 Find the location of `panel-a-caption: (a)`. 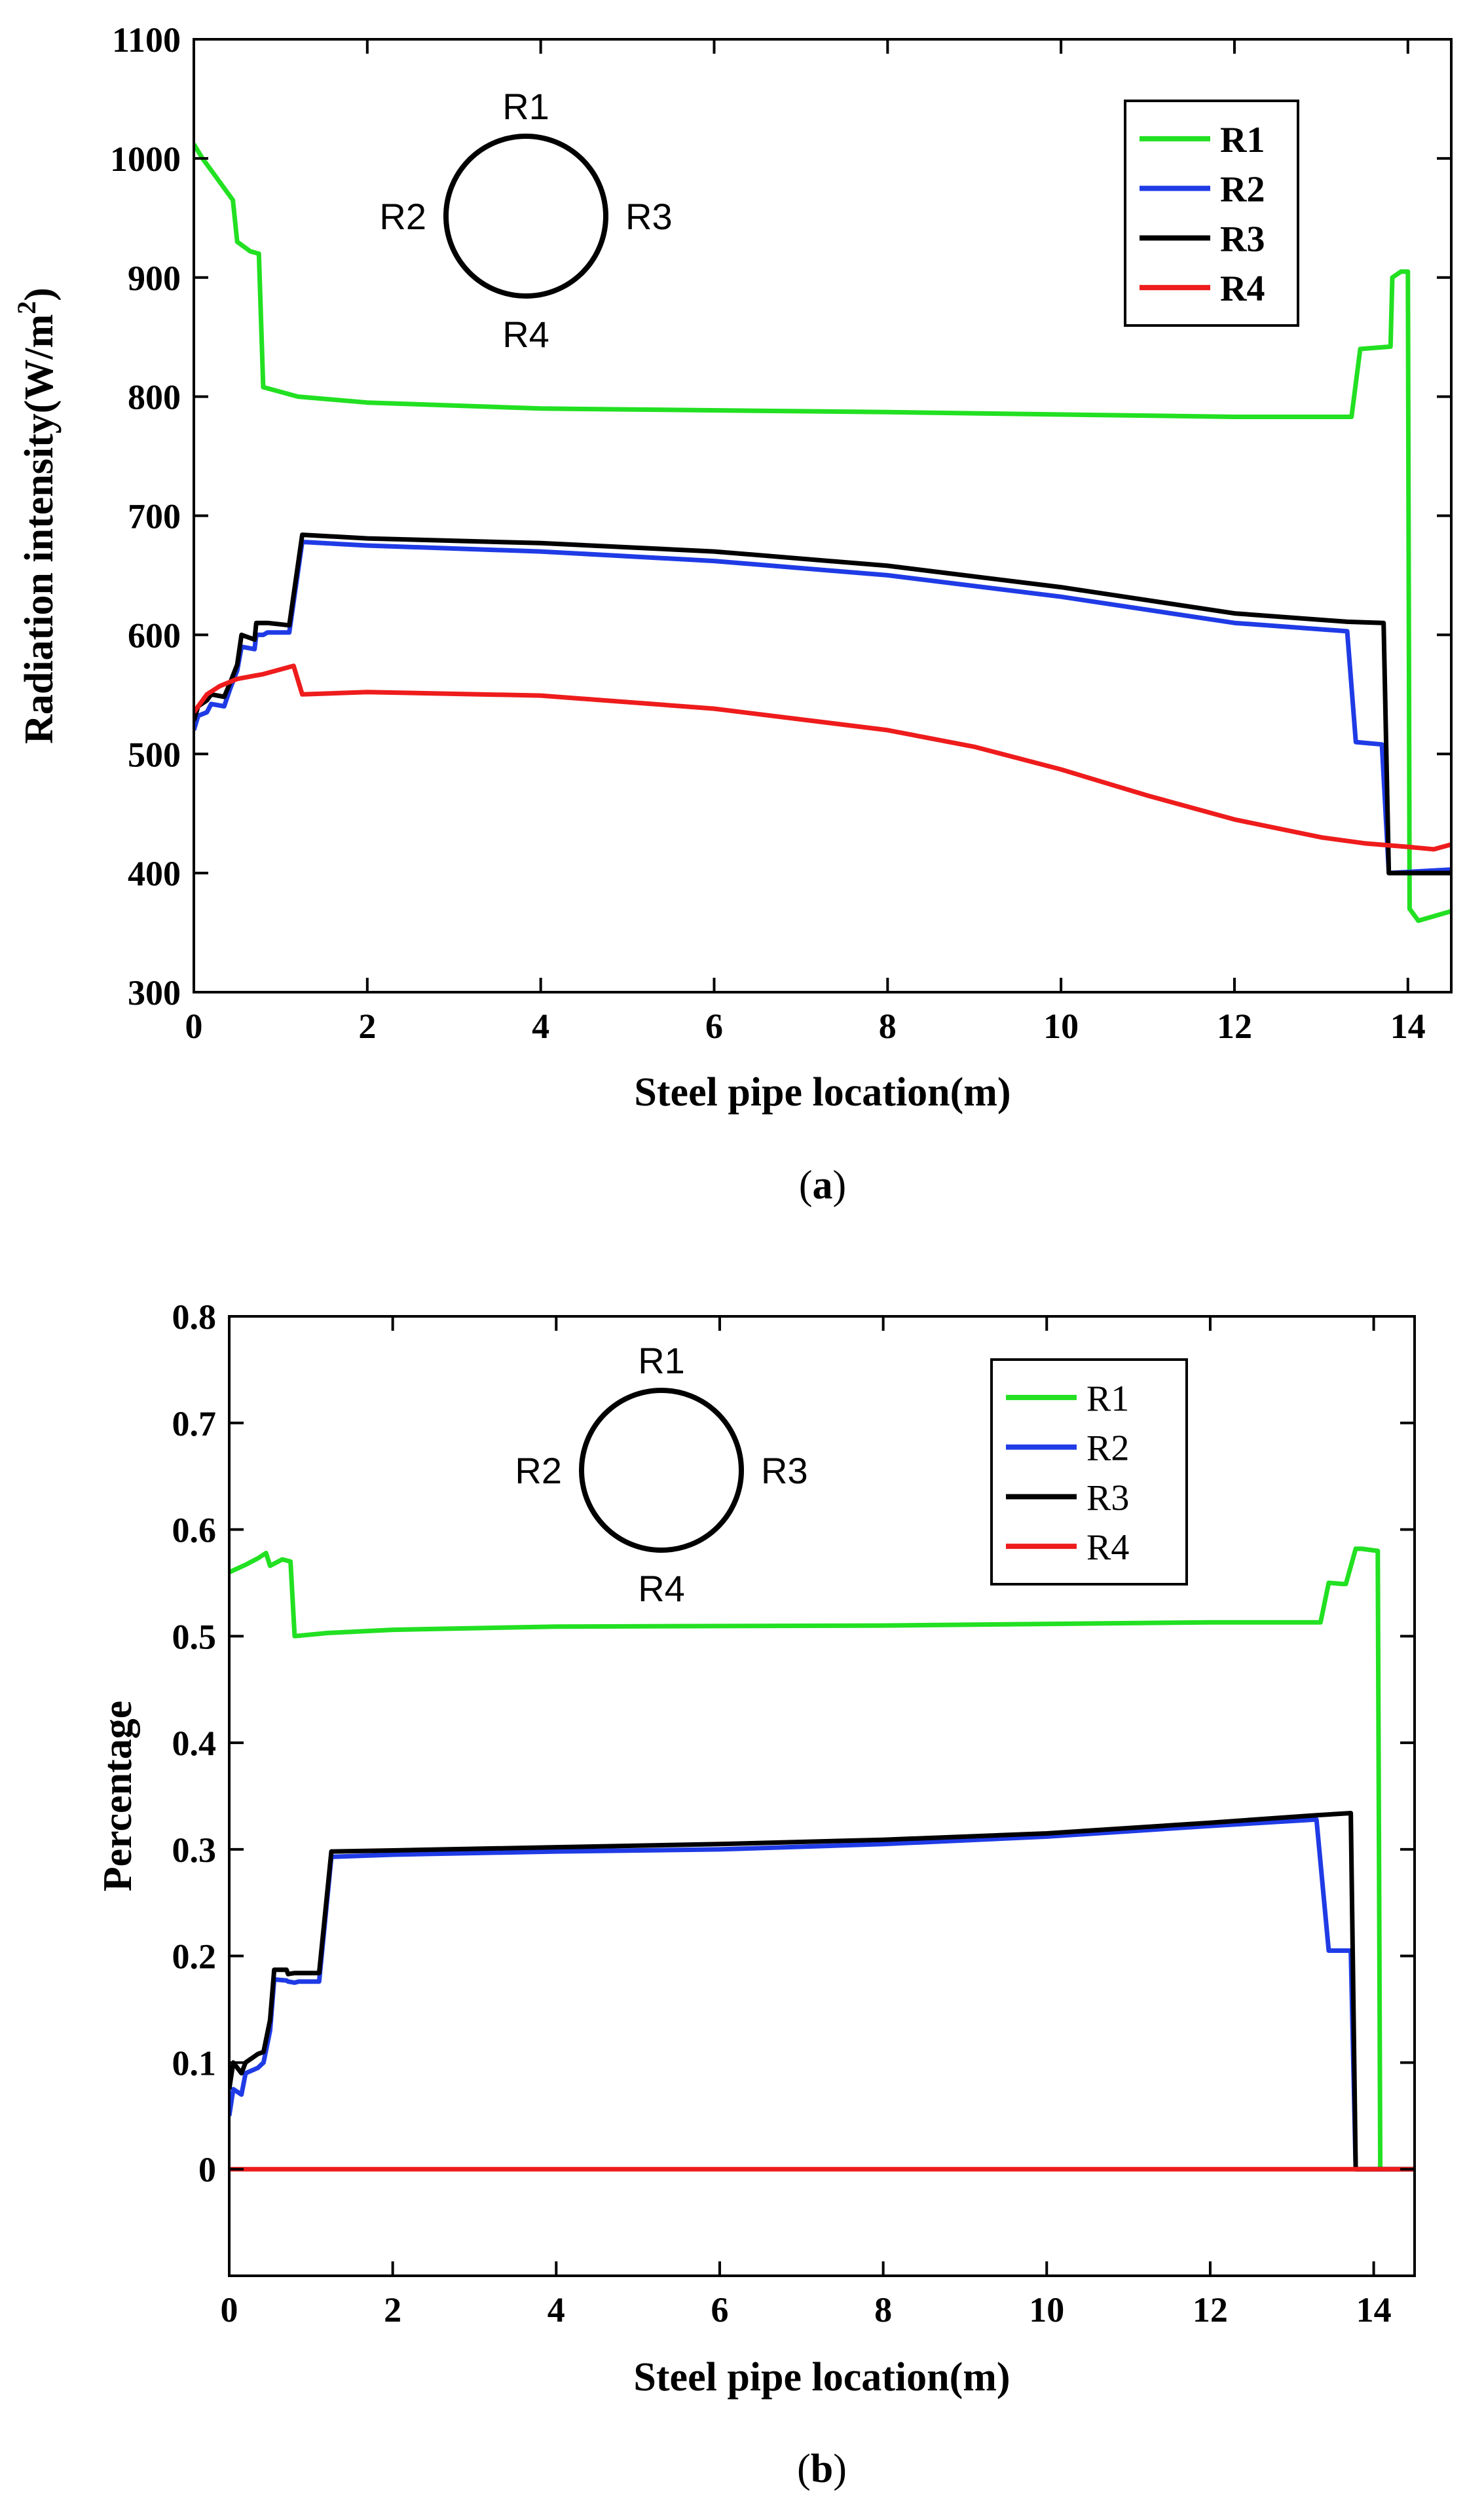

panel-a-caption: (a) is located at coordinates (822, 1185).